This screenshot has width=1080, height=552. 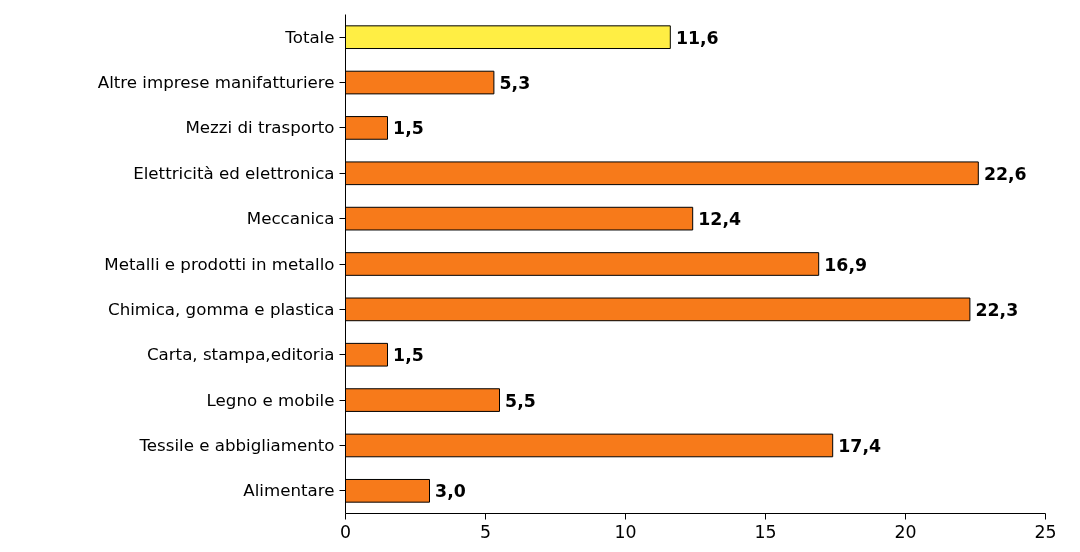 I want to click on y-tick-label: Alimentare, so click(x=289, y=491).